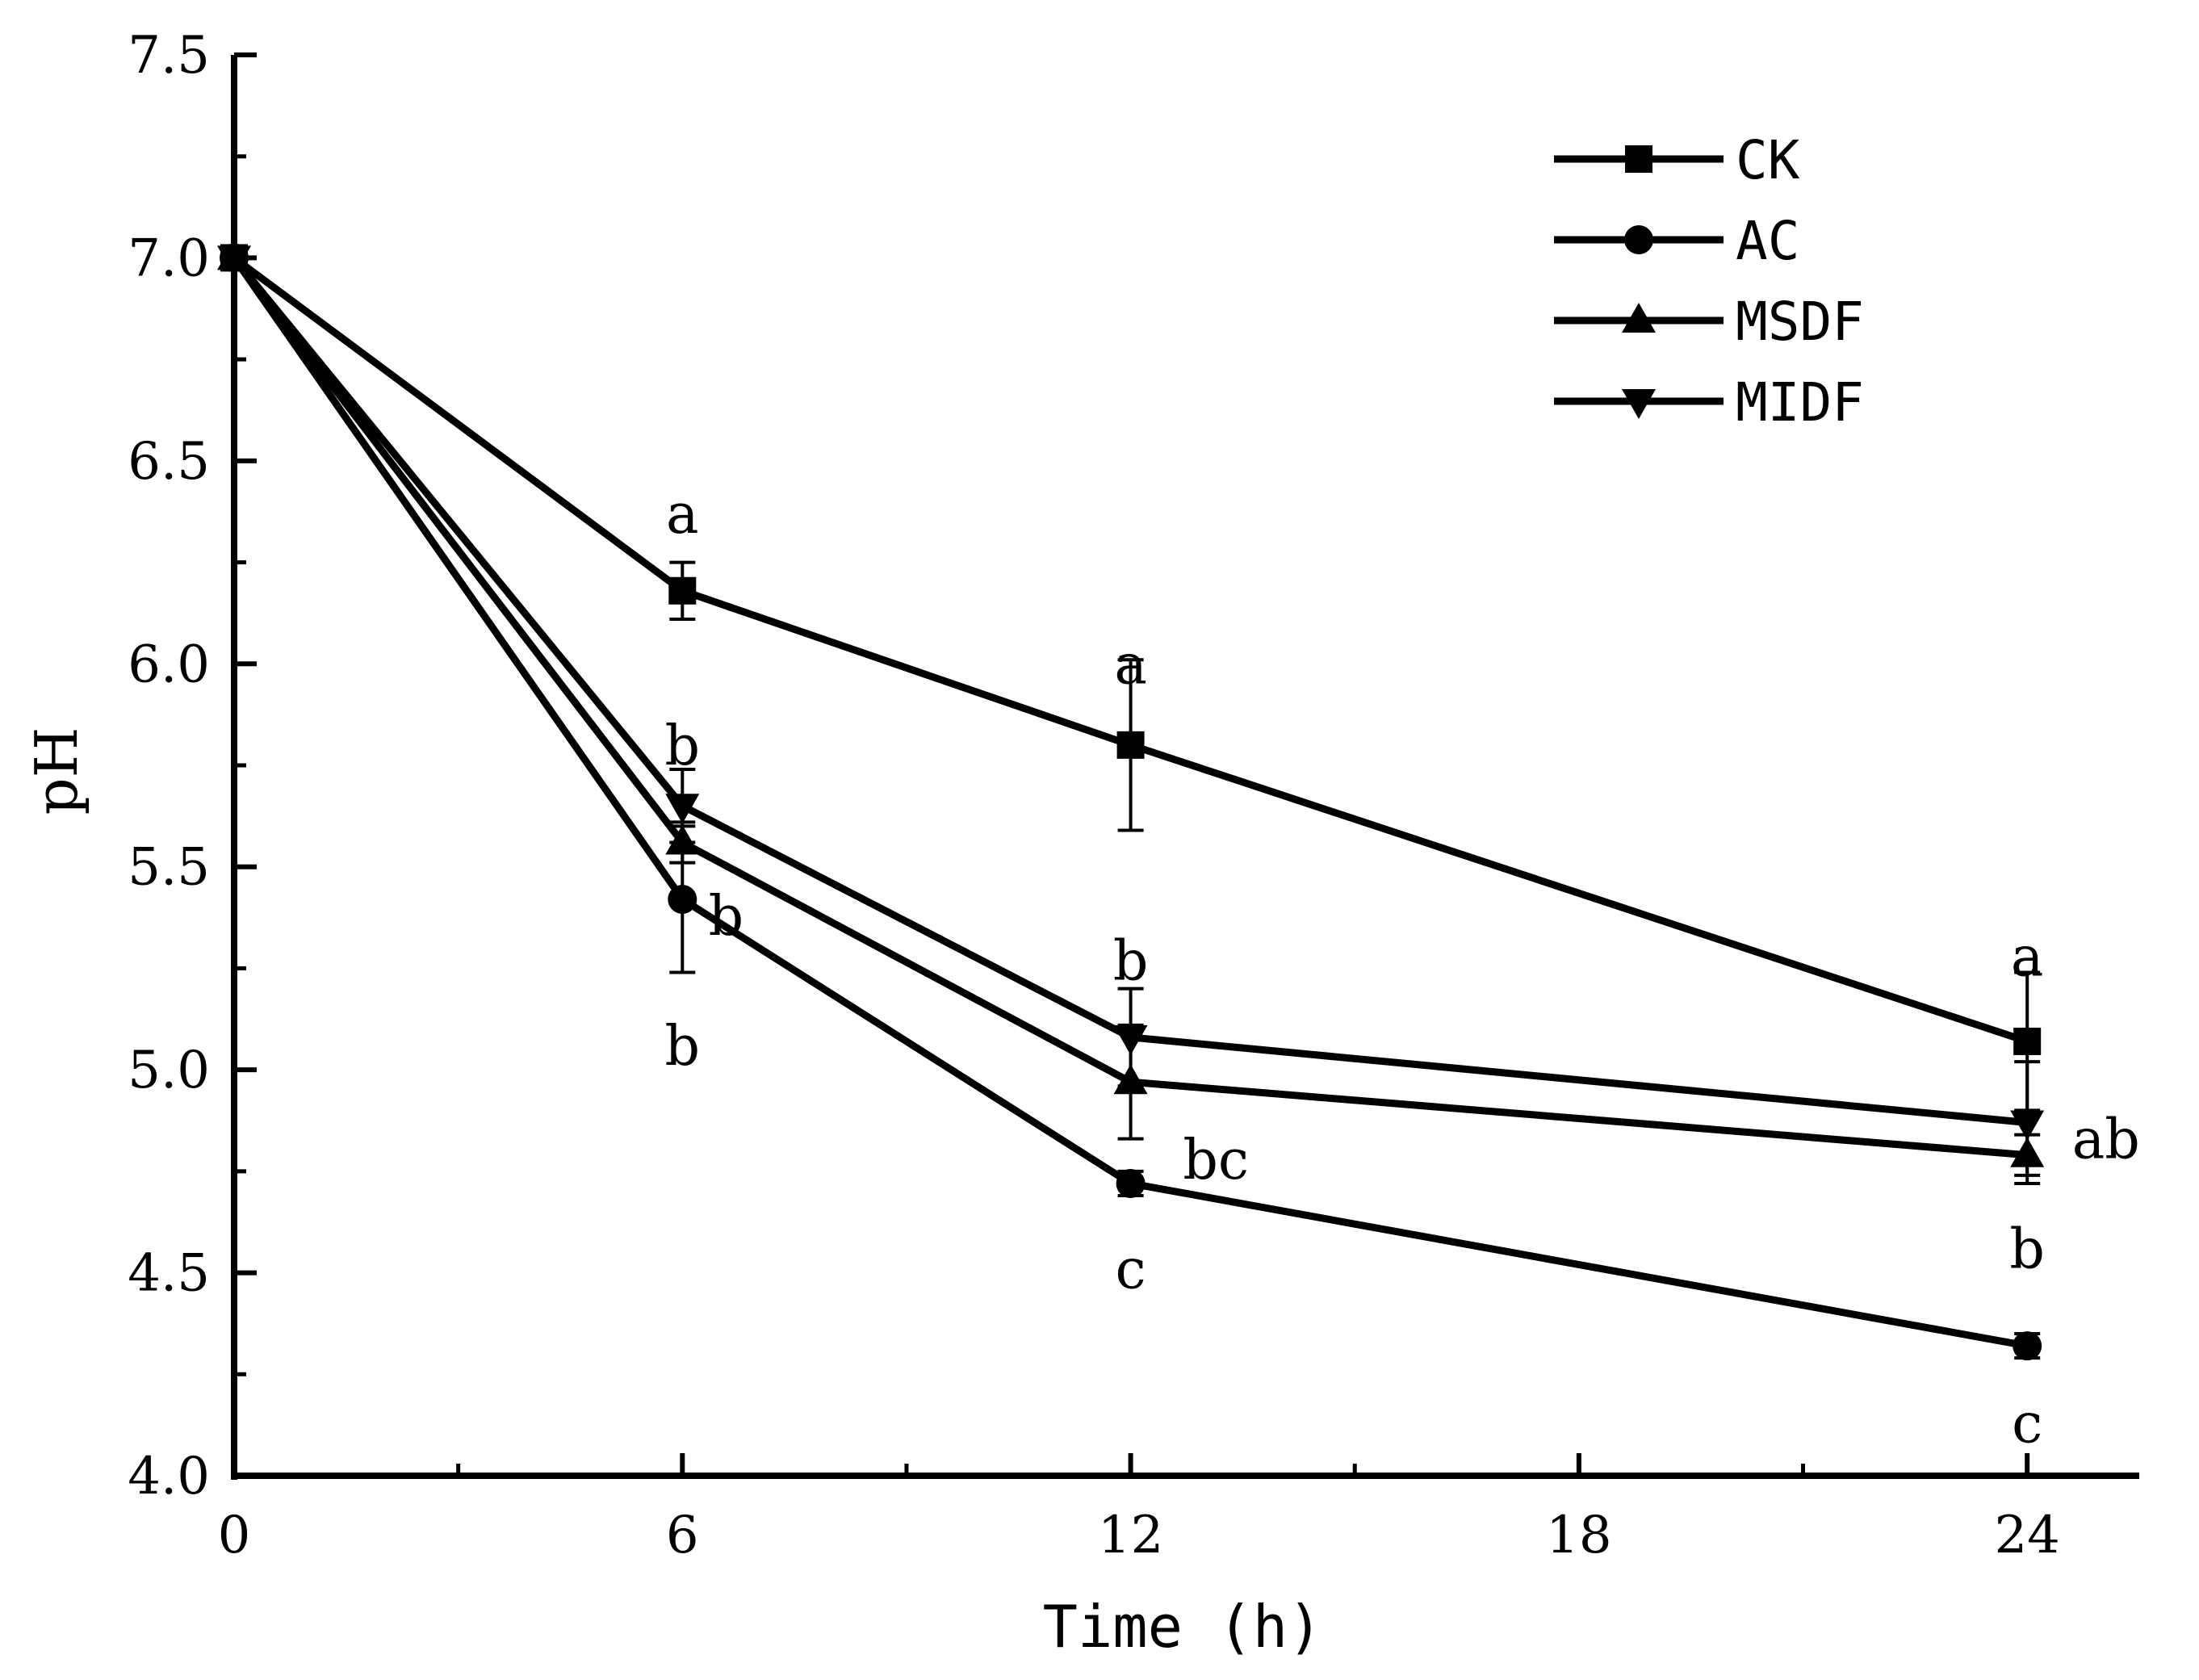  Describe the element at coordinates (234, 1535) in the screenshot. I see `x-tick-label: 0` at that location.